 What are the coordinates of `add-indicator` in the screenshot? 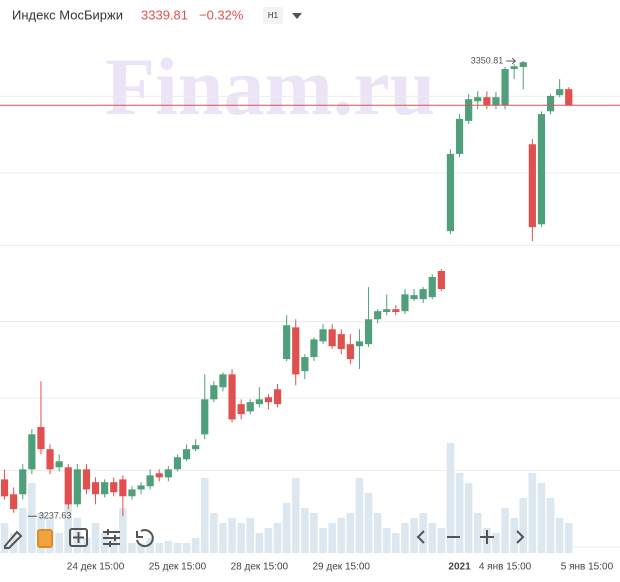 It's located at (78, 537).